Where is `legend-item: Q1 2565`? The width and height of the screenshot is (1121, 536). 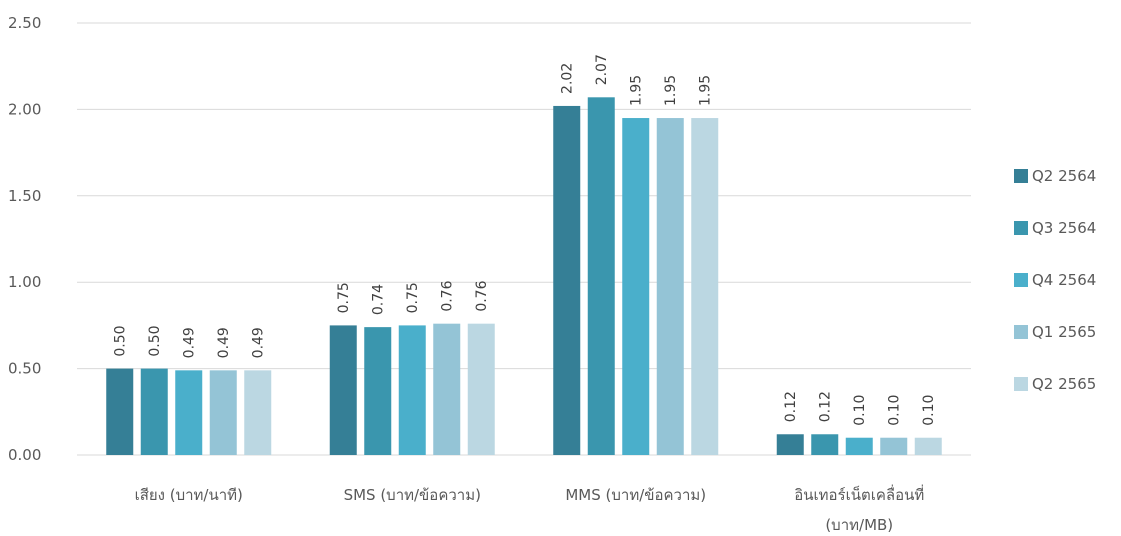
legend-item: Q1 2565 is located at coordinates (1055, 332).